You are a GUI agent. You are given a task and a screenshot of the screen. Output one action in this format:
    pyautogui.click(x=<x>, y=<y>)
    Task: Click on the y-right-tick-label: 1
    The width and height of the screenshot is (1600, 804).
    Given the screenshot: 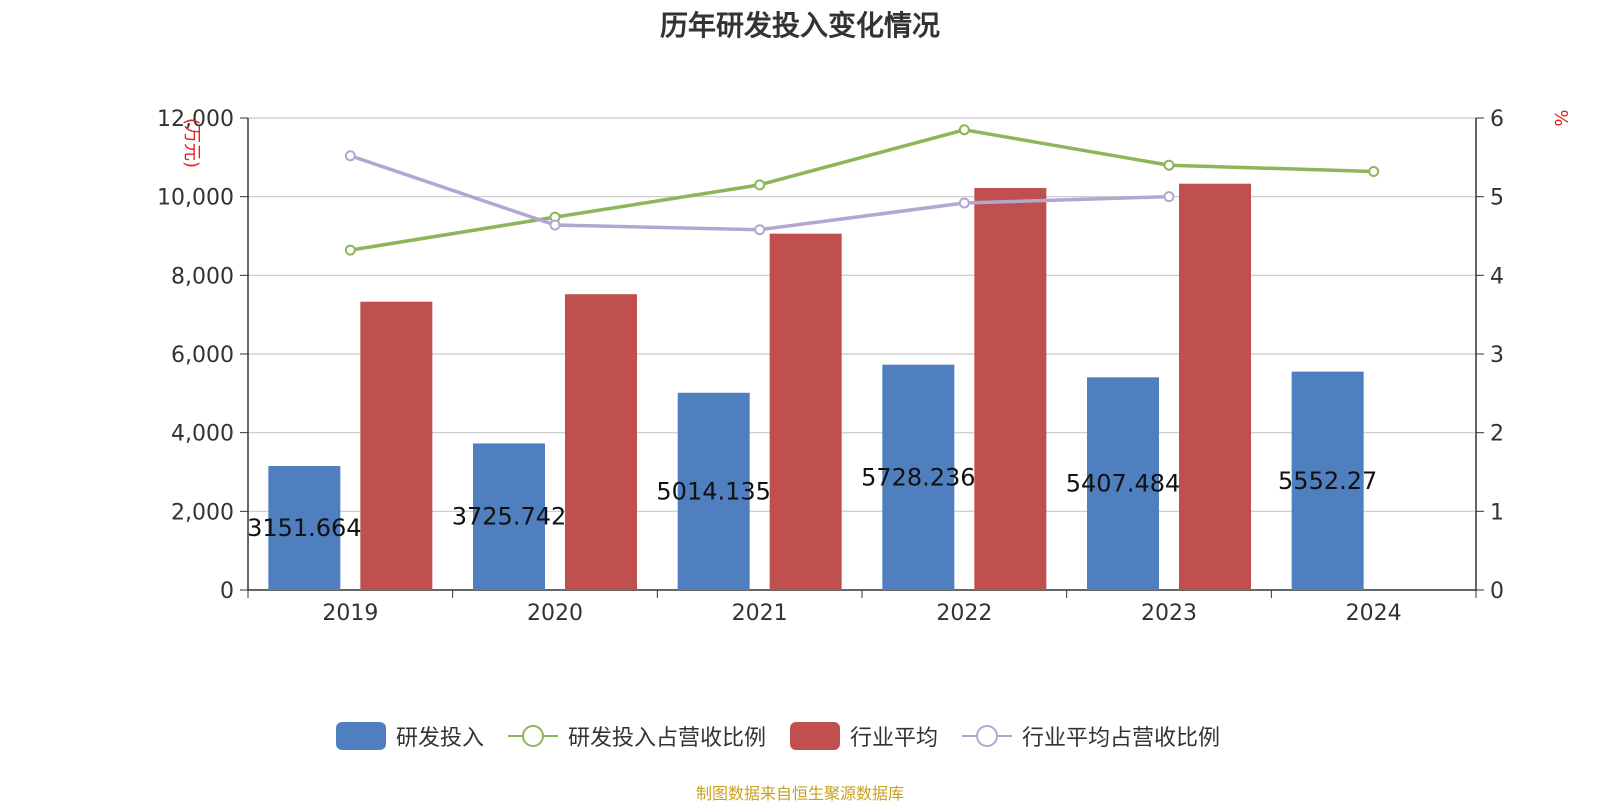 What is the action you would take?
    pyautogui.click(x=1497, y=512)
    